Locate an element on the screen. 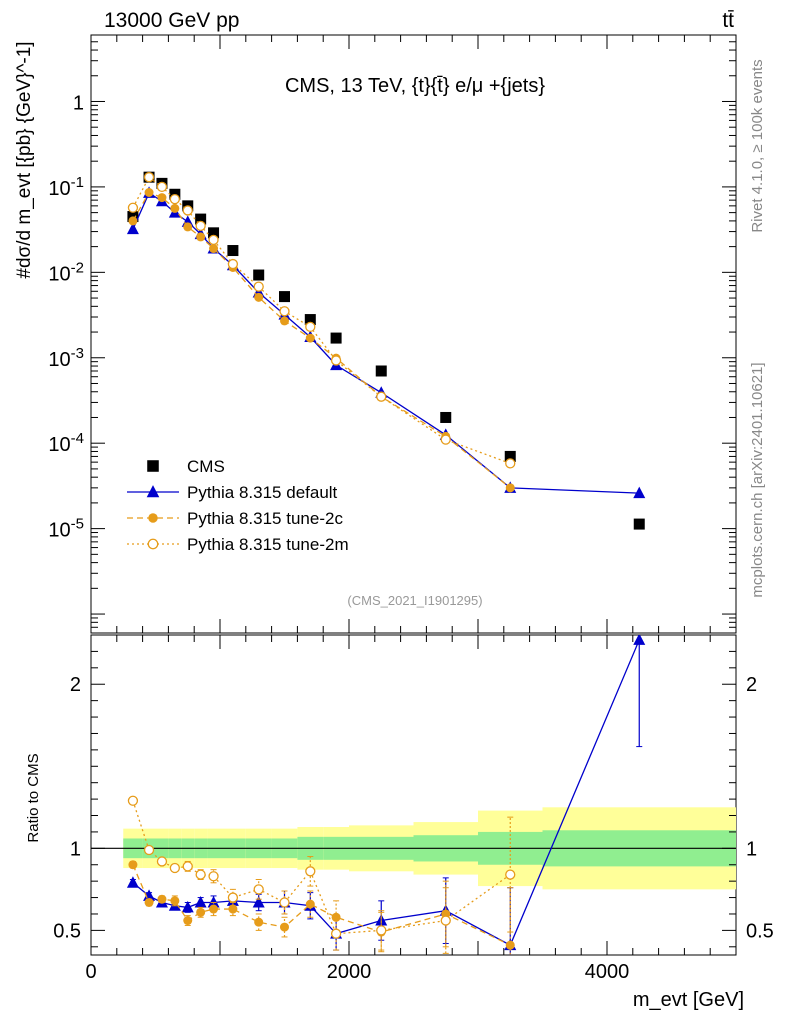 This screenshot has height=1029, width=786. energy-label: 13000 GeV pp is located at coordinates (171, 20).